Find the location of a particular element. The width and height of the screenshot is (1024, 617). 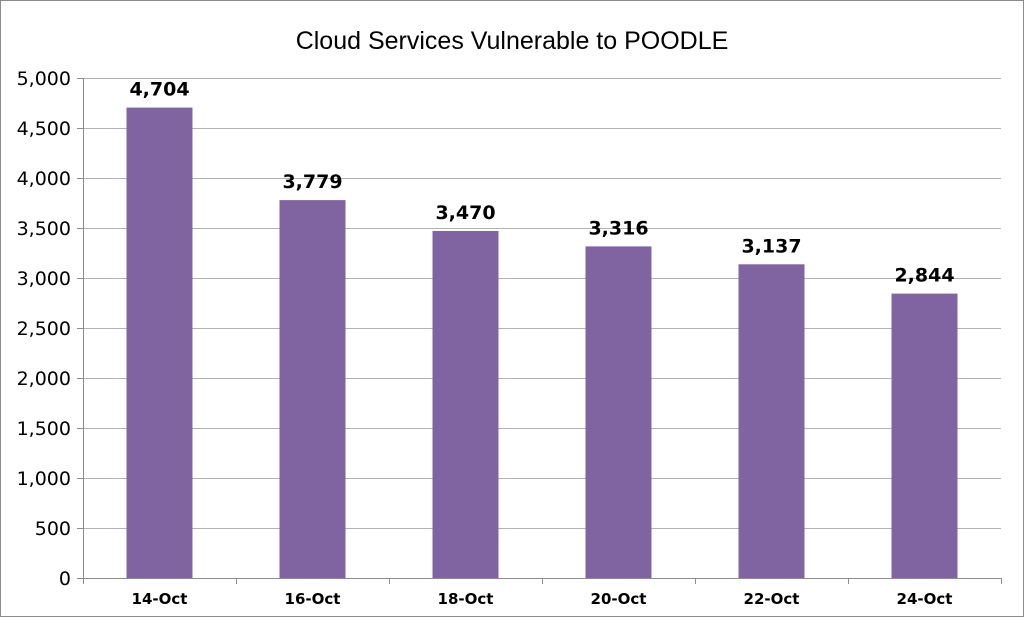

y-tick-label: 0 is located at coordinates (65, 579).